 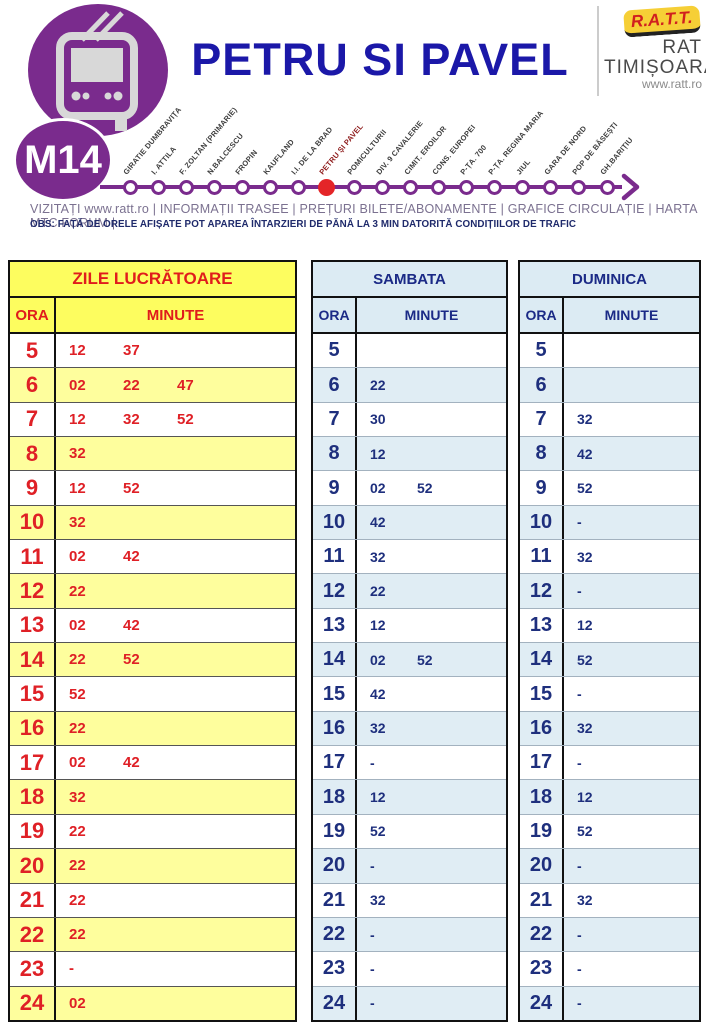 What do you see at coordinates (152, 728) in the screenshot?
I see `table-row: 16 22` at bounding box center [152, 728].